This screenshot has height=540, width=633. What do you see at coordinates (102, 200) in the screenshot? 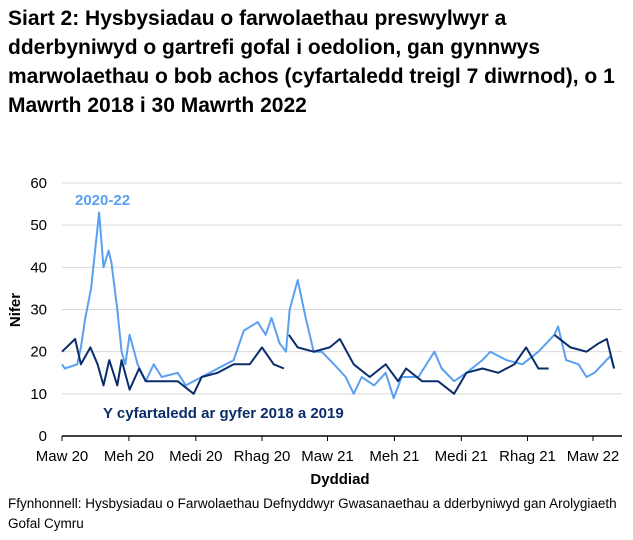
I see `series-label-2020-22: 2020-22` at bounding box center [102, 200].